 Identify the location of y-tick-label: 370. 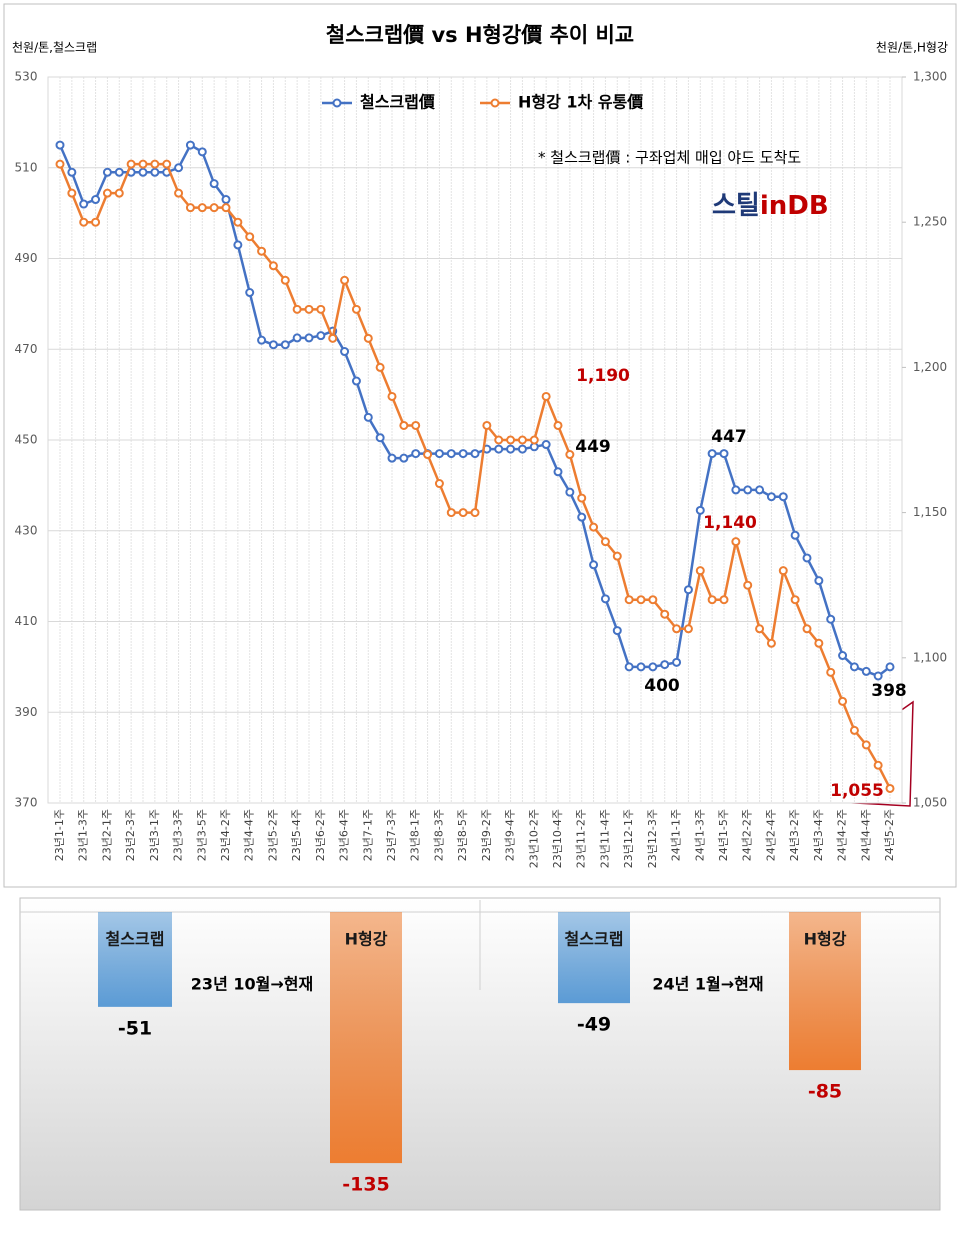
(26, 803).